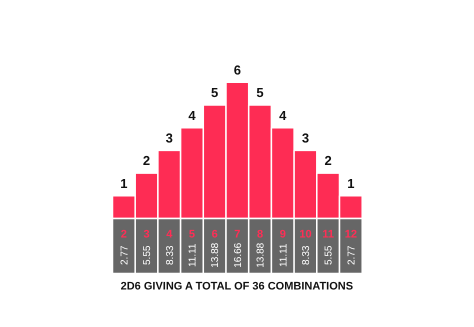 Image resolution: width=474 pixels, height=327 pixels. Describe the element at coordinates (123, 234) in the screenshot. I see `x-tick-label: 2` at that location.